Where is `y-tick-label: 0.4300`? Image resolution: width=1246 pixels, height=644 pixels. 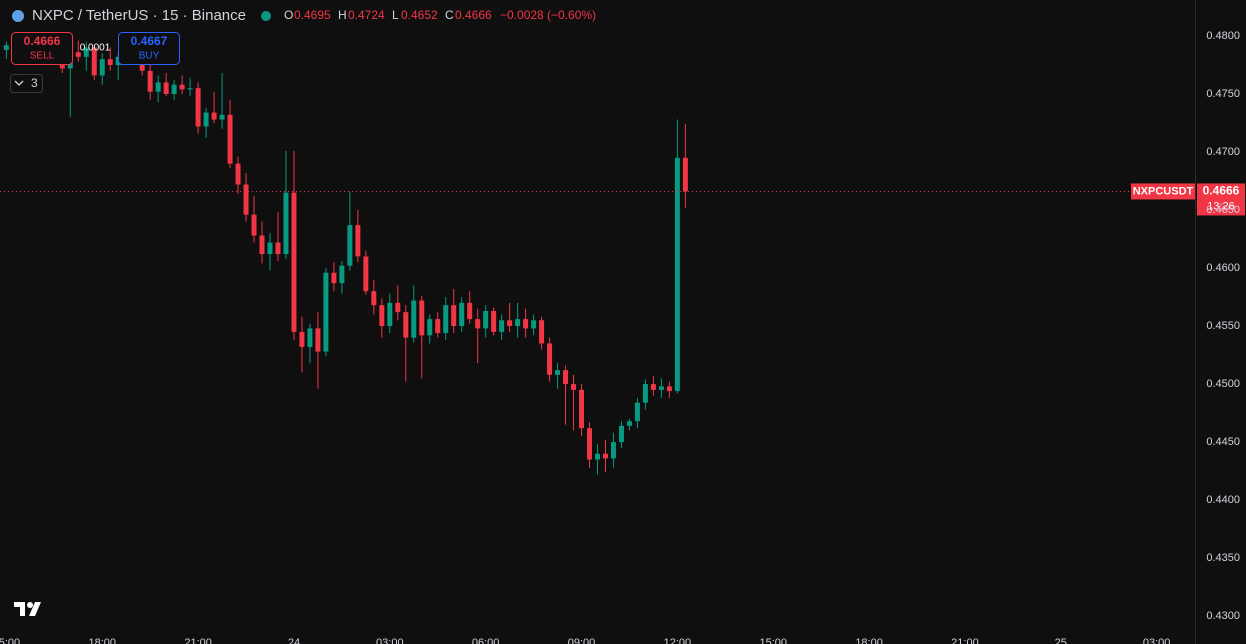 y-tick-label: 0.4300 is located at coordinates (1223, 616).